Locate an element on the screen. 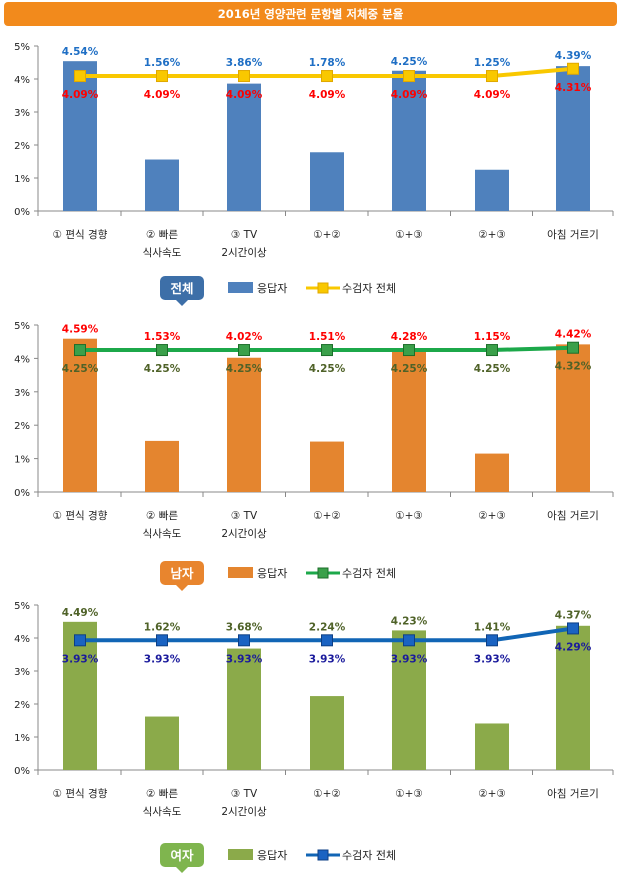 Image resolution: width=621 pixels, height=878 pixels. x-category-label: 식사속도 is located at coordinates (162, 253).